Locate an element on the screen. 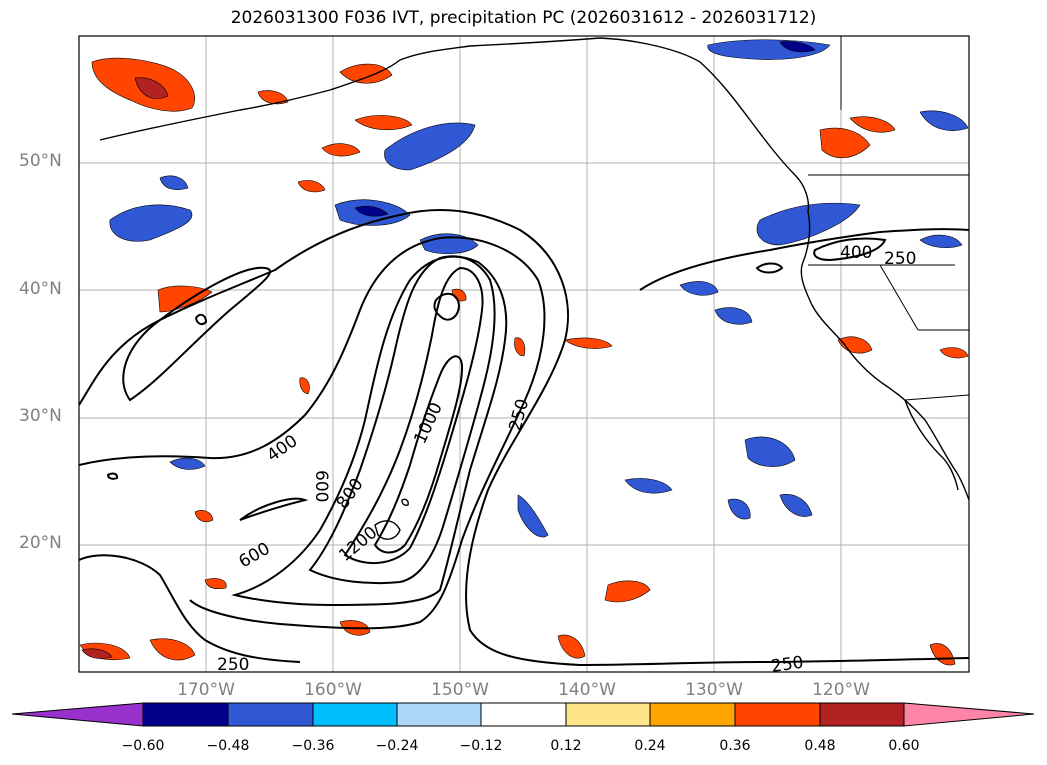 This screenshot has height=765, width=1047. colorbar is located at coordinates (523, 714).